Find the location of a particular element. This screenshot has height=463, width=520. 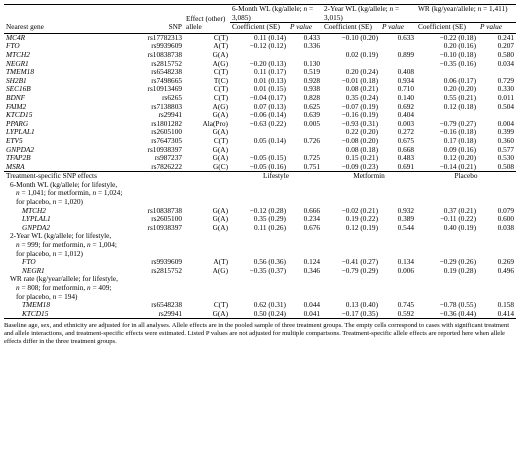

coef-cell: 0.13 (0.40) is located at coordinates (362, 305).